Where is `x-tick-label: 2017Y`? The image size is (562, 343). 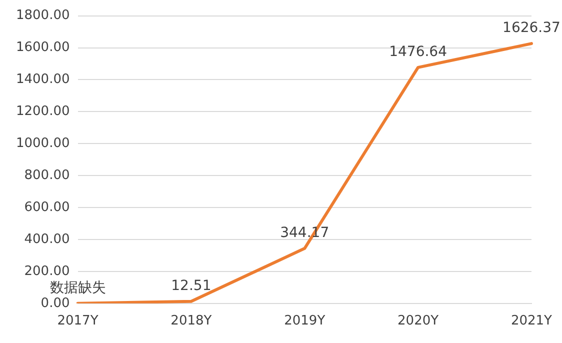 x-tick-label: 2017Y is located at coordinates (77, 321).